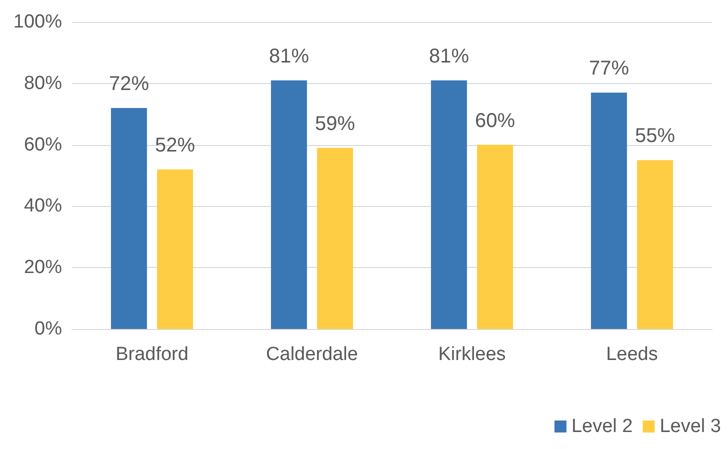 This screenshot has width=728, height=449. I want to click on x-tick-label: Leeds, so click(632, 354).